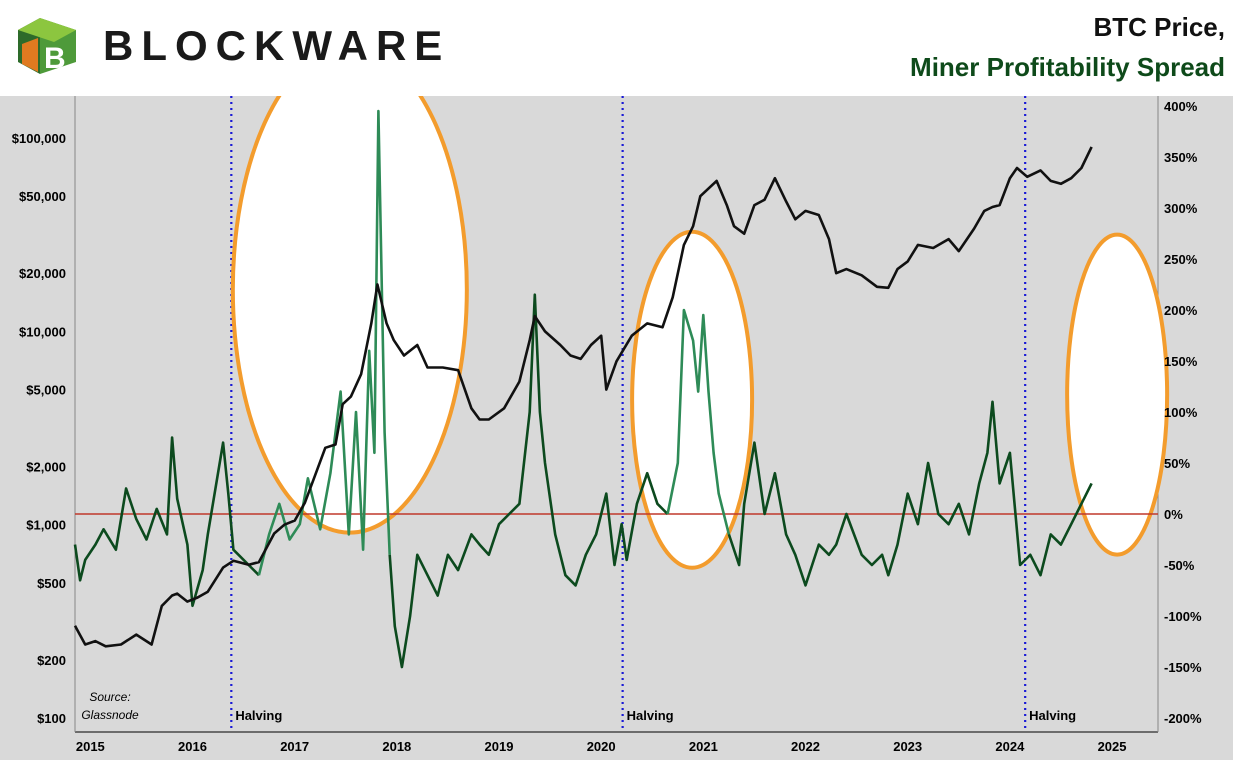  What do you see at coordinates (294, 746) in the screenshot?
I see `x-tick-label: 2017` at bounding box center [294, 746].